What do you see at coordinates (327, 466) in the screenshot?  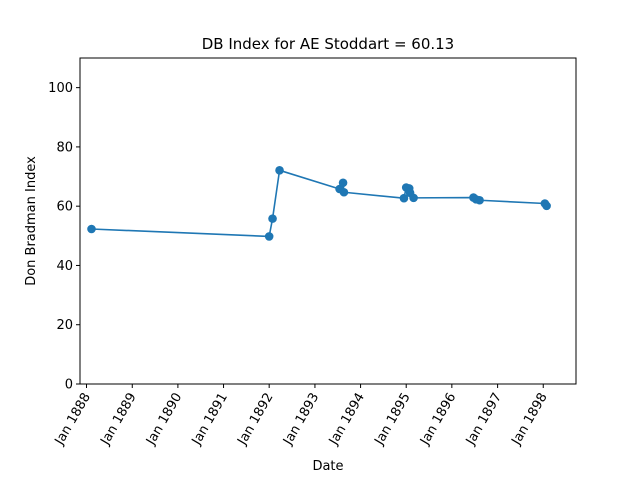 I see `x-axis-label: Date` at bounding box center [327, 466].